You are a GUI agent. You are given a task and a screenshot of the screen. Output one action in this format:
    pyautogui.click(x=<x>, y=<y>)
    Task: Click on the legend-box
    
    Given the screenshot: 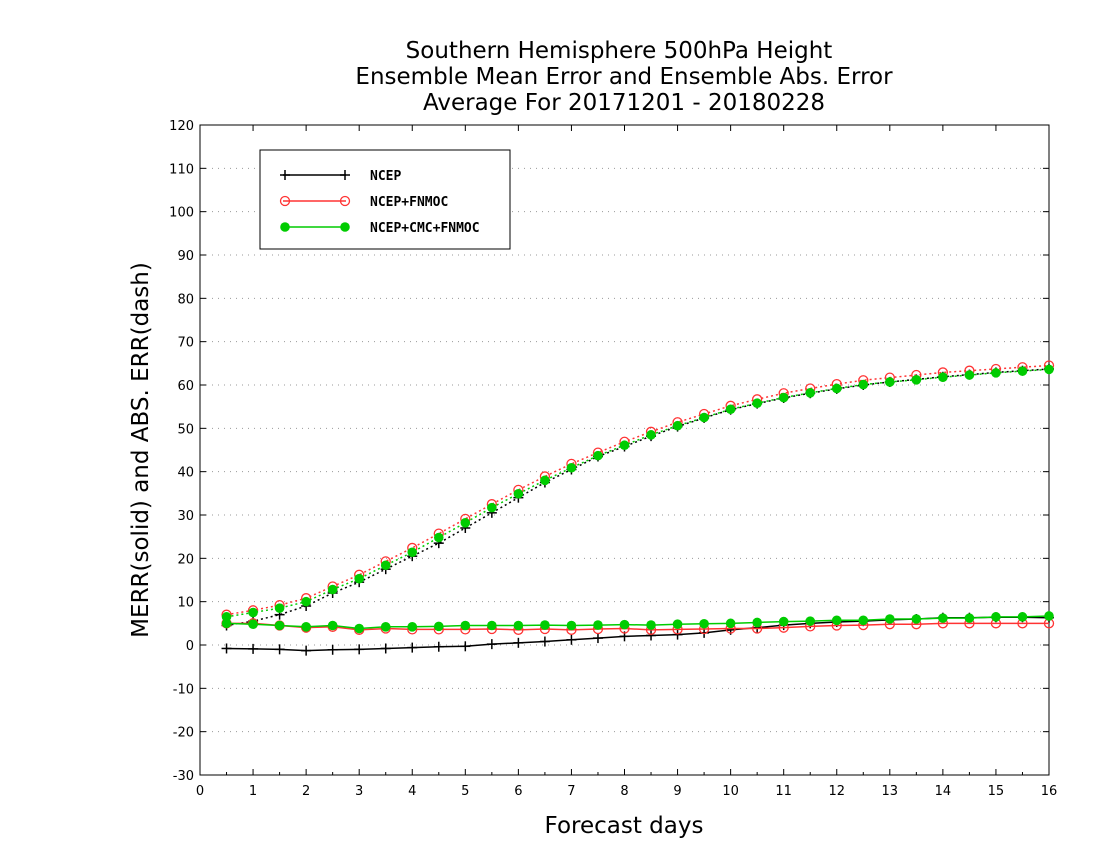 What is the action you would take?
    pyautogui.click(x=385, y=199)
    